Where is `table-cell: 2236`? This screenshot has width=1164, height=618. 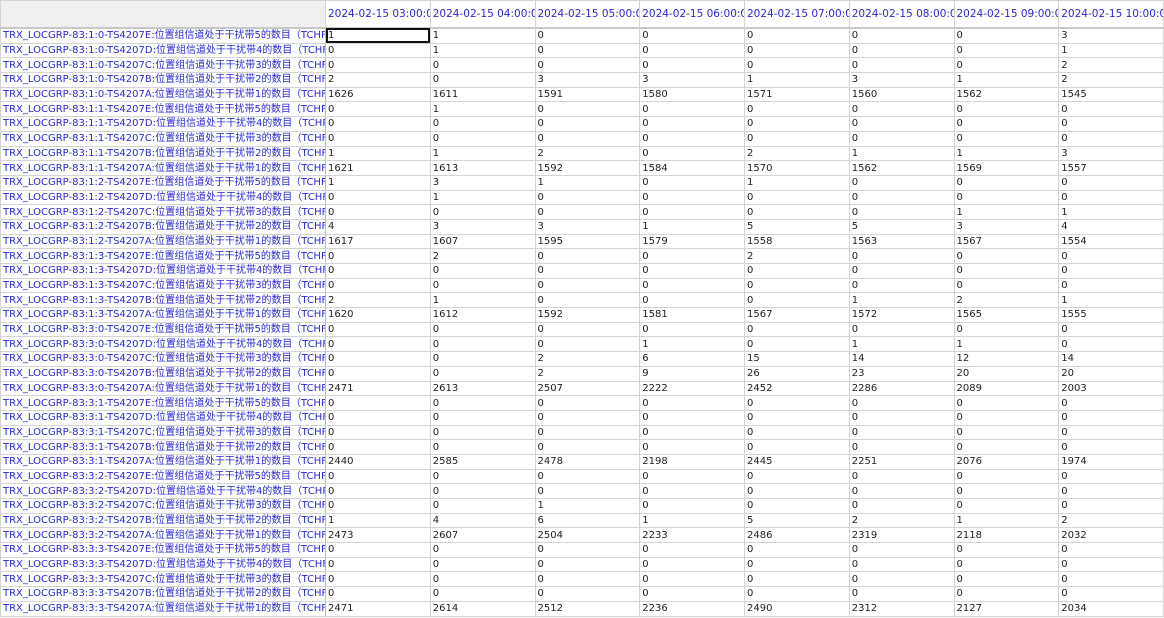
table-cell: 2236 is located at coordinates (692, 608).